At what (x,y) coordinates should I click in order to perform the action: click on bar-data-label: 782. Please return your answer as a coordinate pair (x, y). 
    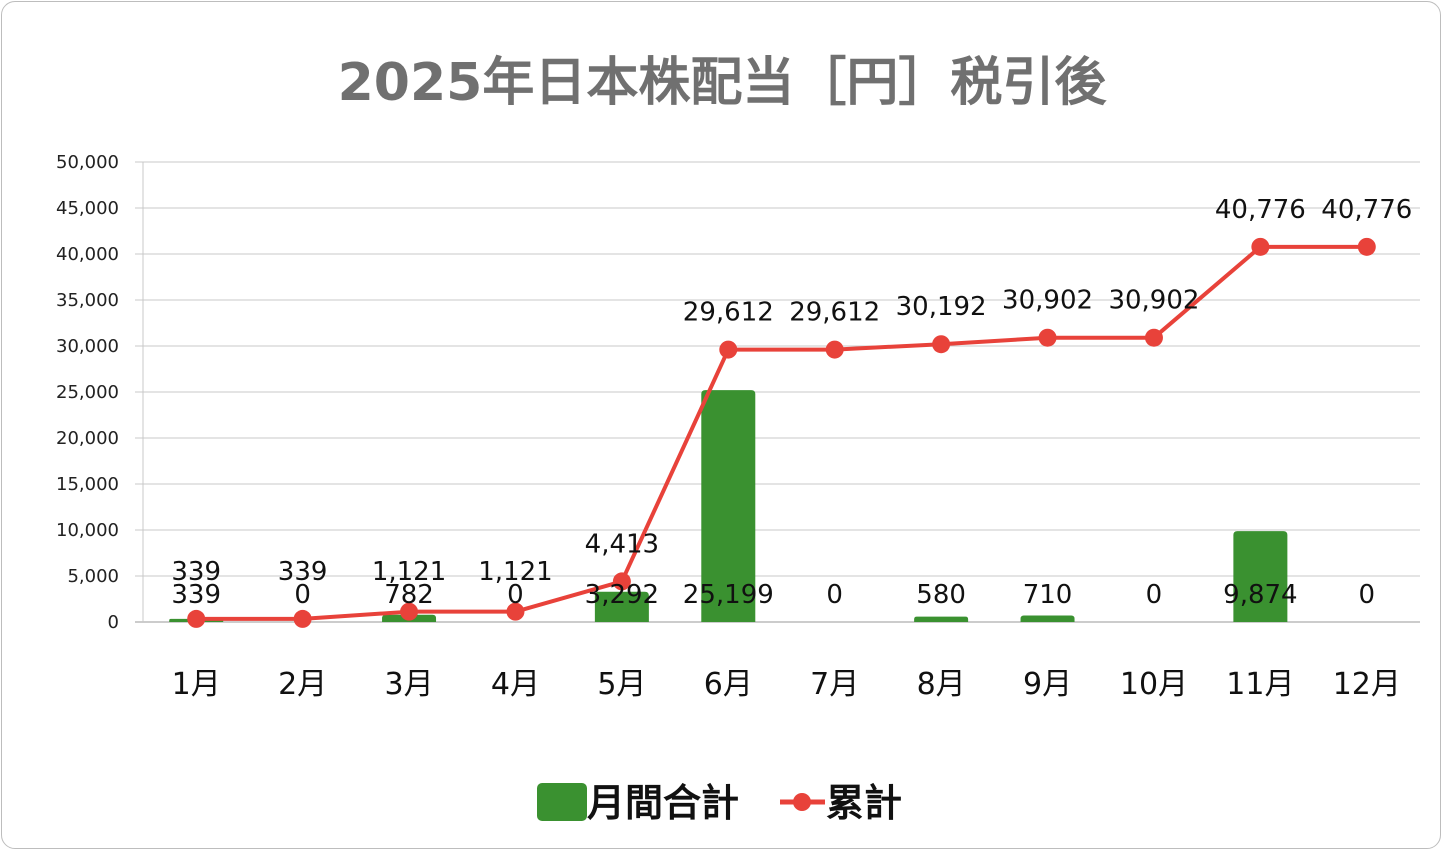
    Looking at the image, I should click on (409, 595).